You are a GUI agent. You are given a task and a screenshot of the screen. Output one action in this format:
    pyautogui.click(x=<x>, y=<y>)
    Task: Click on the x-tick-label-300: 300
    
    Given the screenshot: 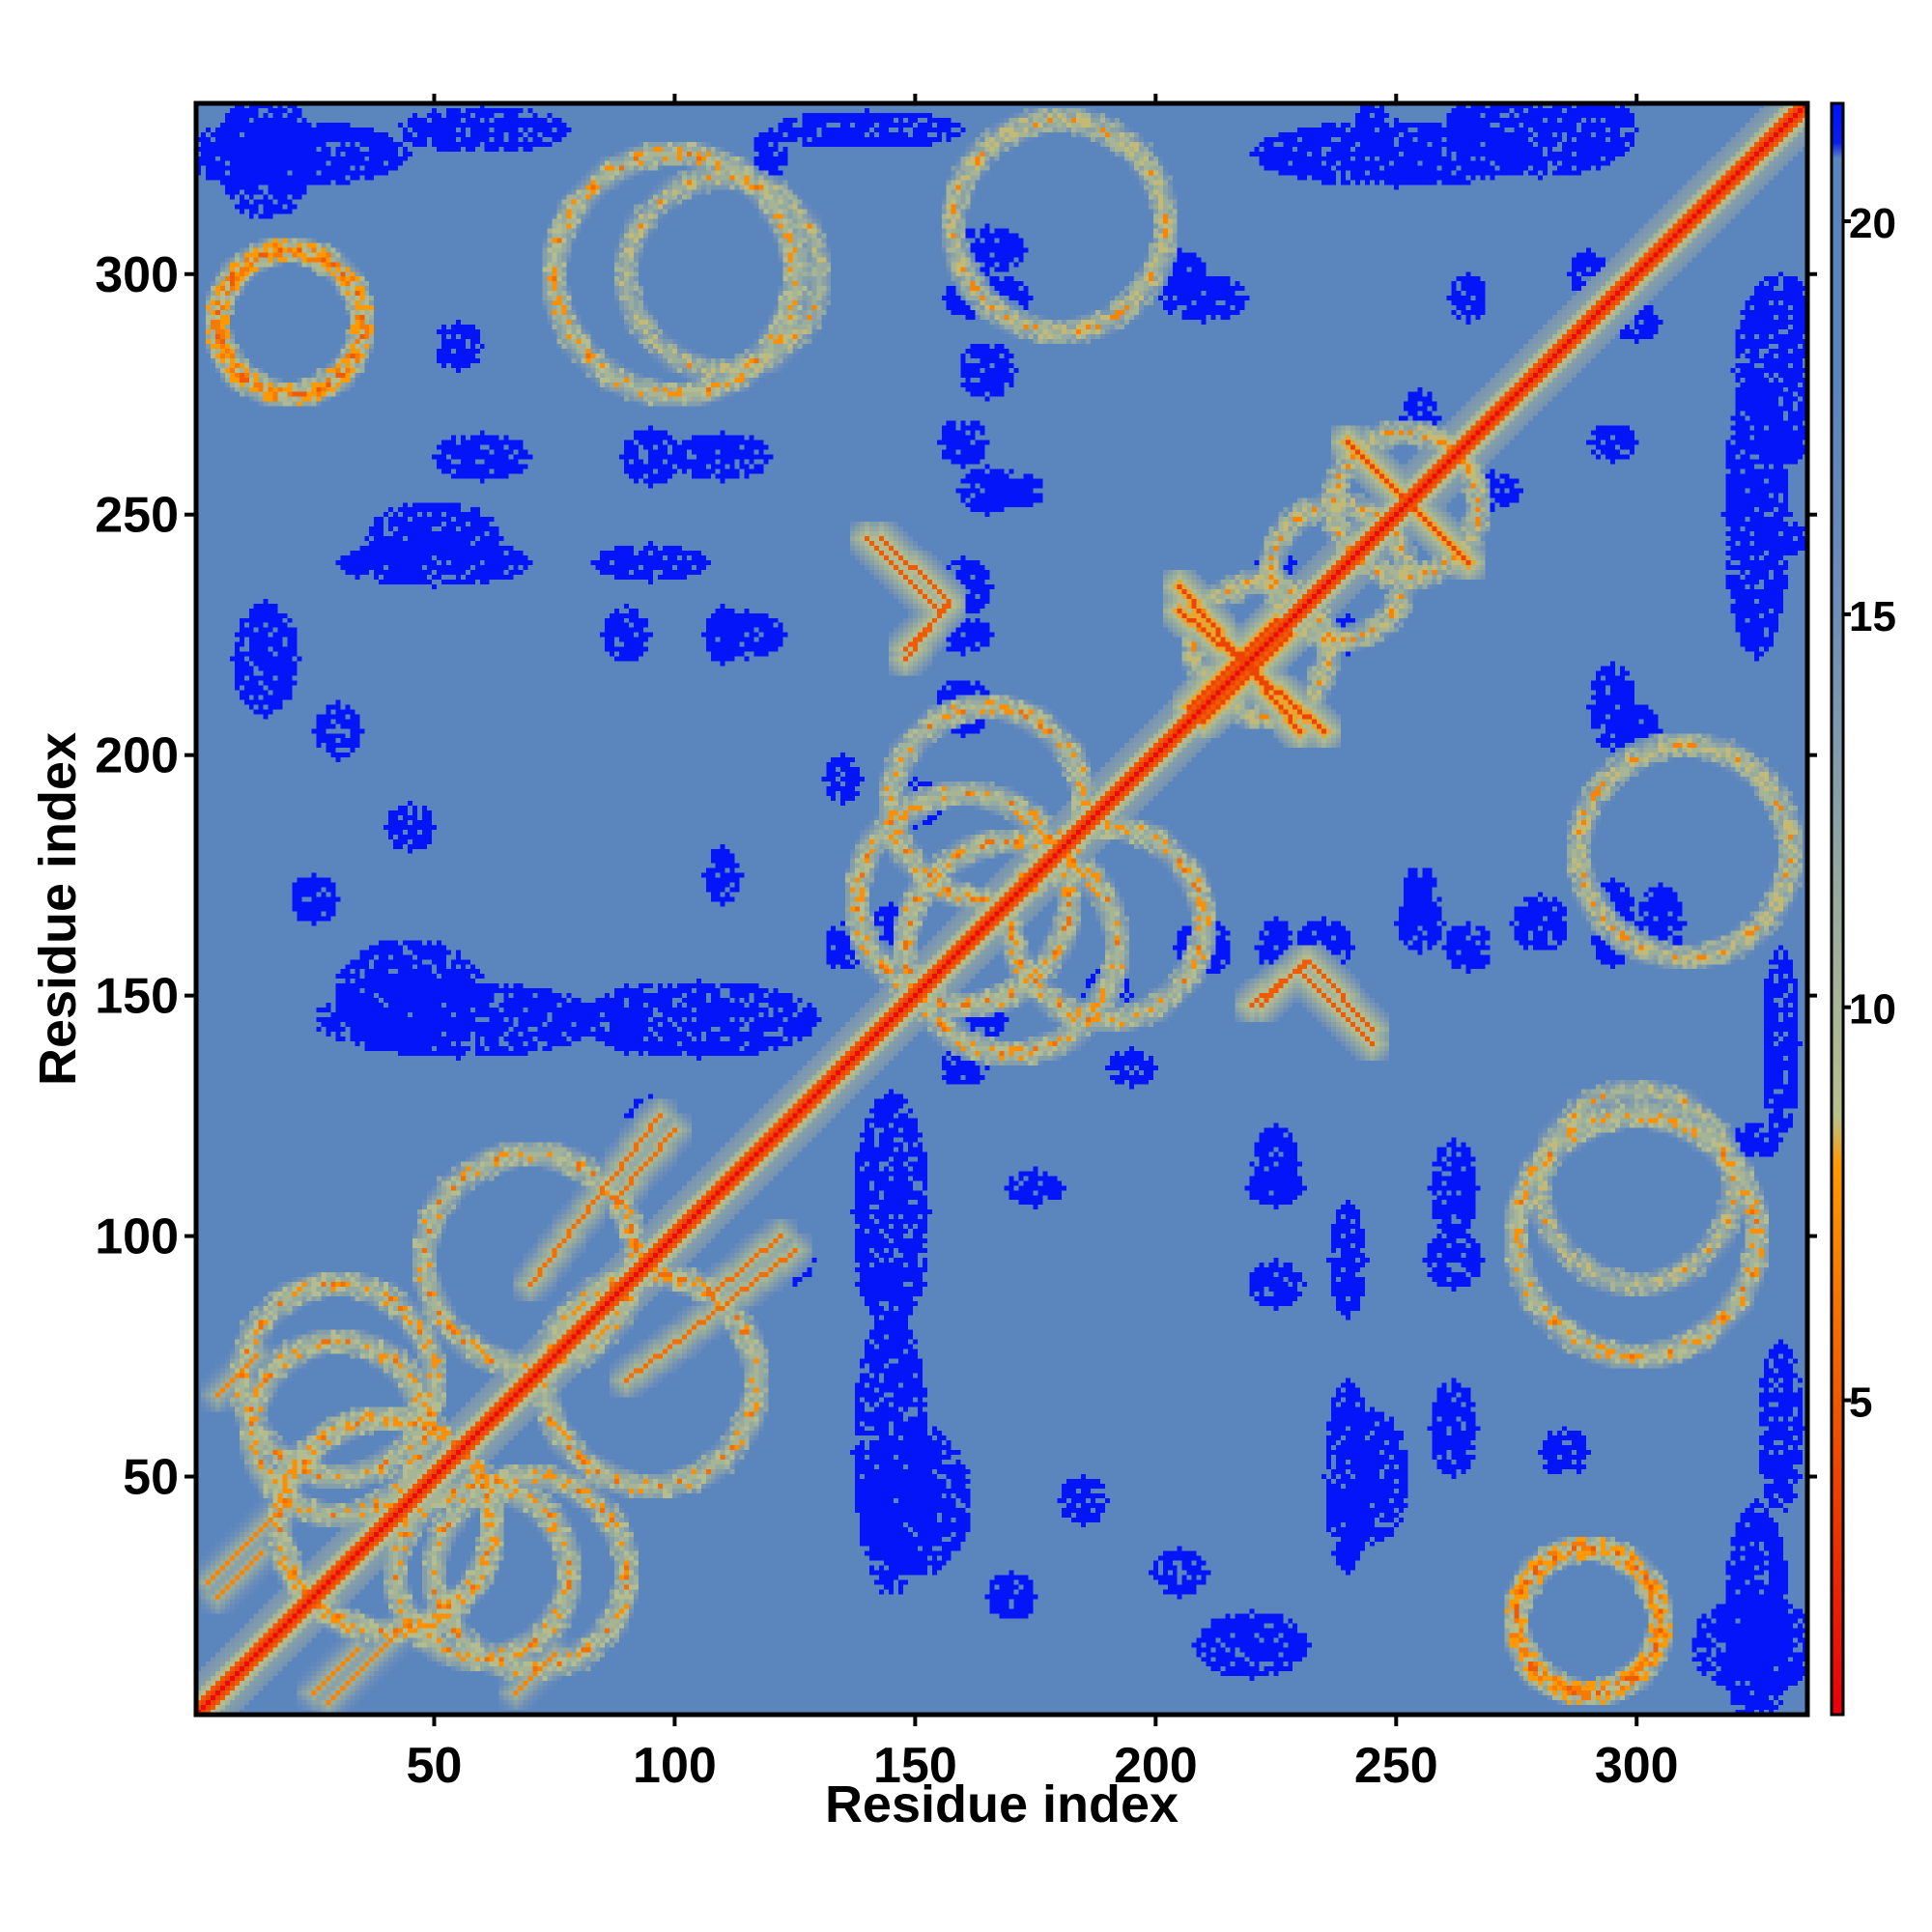 What is the action you would take?
    pyautogui.click(x=1637, y=1766)
    